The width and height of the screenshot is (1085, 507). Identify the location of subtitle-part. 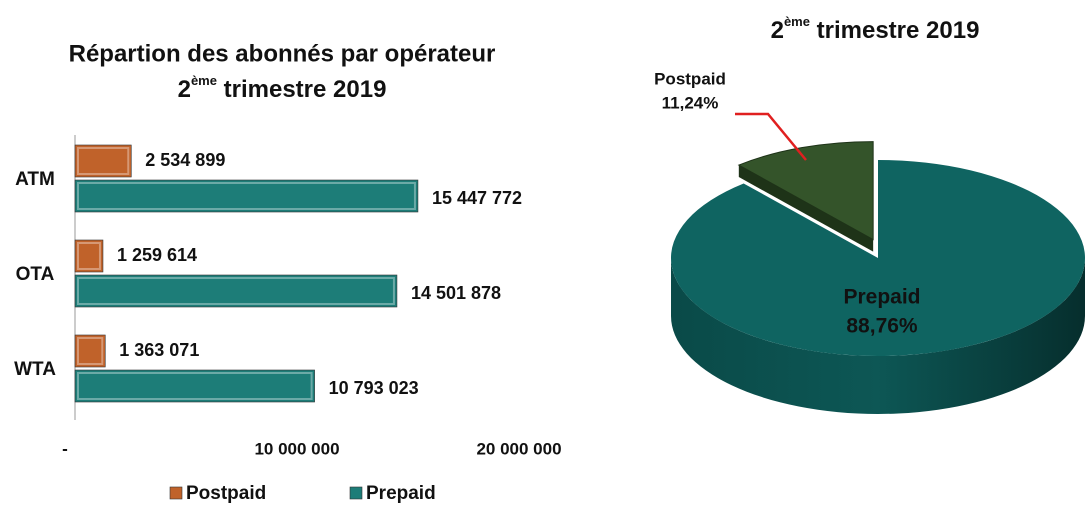
(220, 89).